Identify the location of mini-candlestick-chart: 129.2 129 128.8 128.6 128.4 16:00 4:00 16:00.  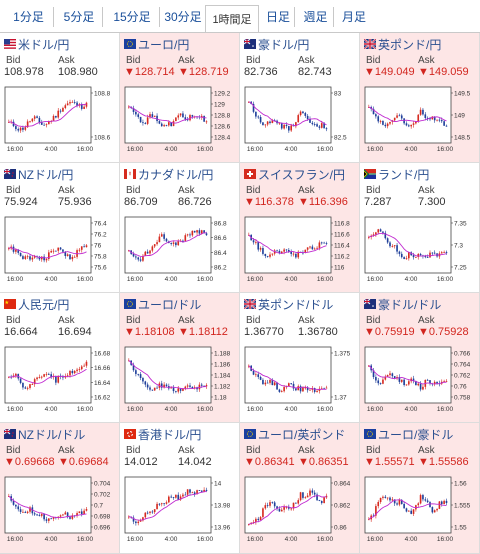
(179, 121).